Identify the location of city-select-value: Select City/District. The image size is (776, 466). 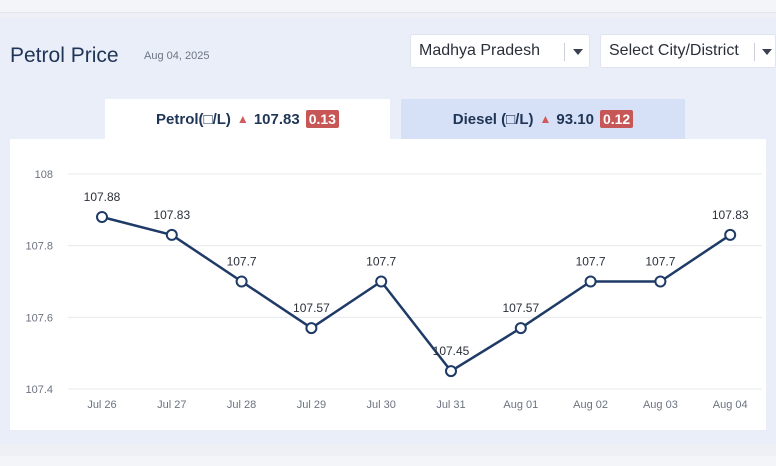
(674, 50).